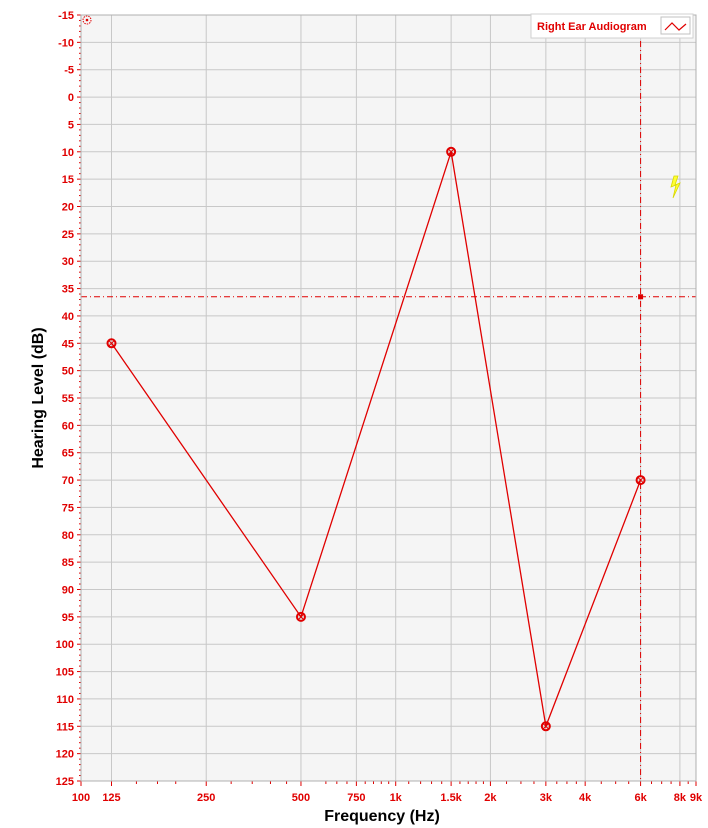 Image resolution: width=708 pixels, height=828 pixels. What do you see at coordinates (680, 798) in the screenshot?
I see `x-tick-label: 8k` at bounding box center [680, 798].